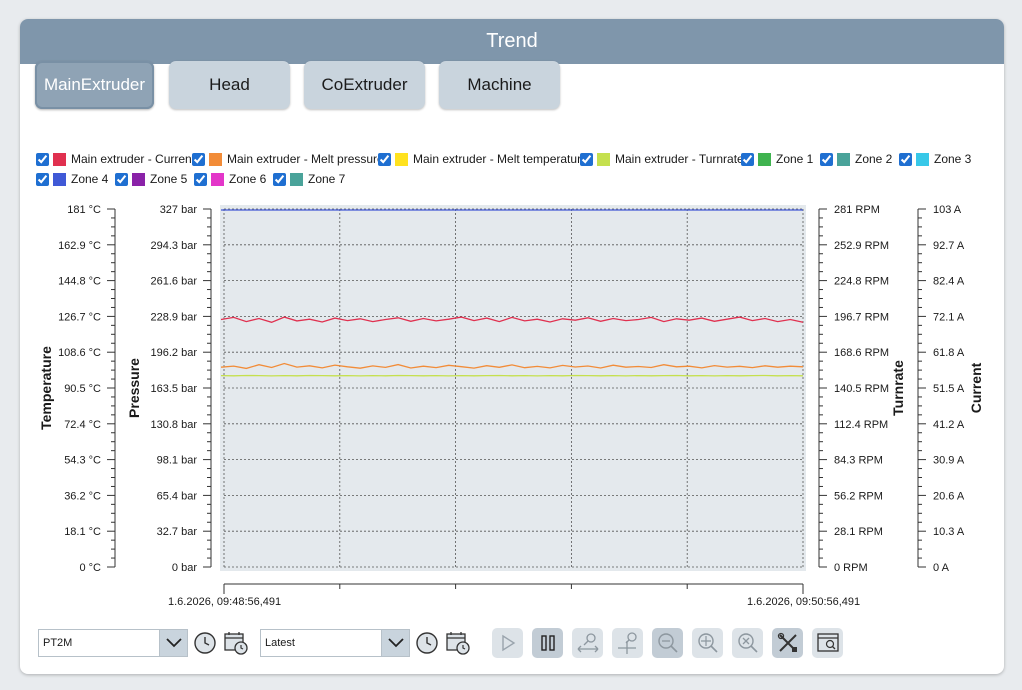  Describe the element at coordinates (327, 179) in the screenshot. I see `legend-label: Zone 7` at that location.